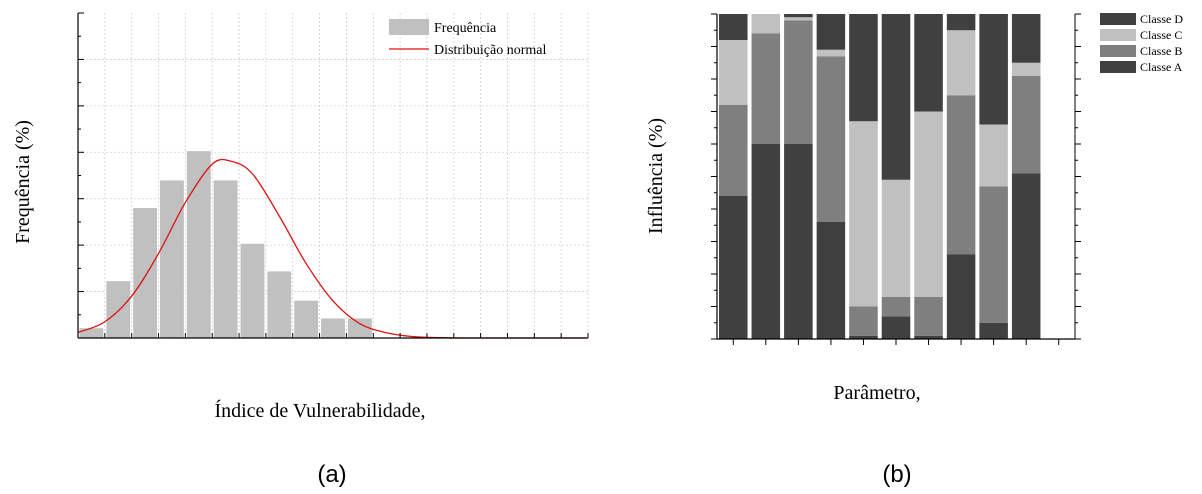 The height and width of the screenshot is (494, 1202). I want to click on legend-label-classe-b: Classe B, so click(1161, 51).